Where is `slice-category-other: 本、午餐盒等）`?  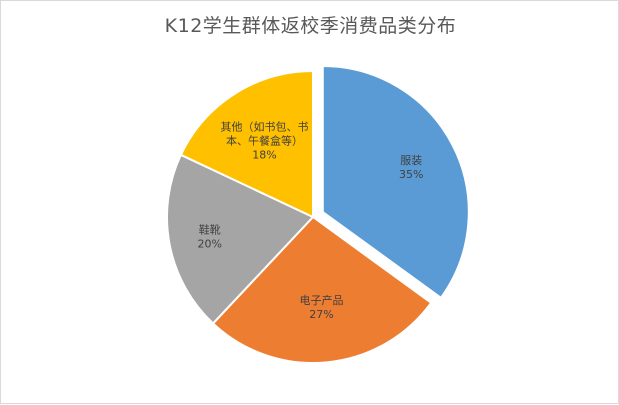
slice-category-other: 本、午餐盒等） is located at coordinates (264, 141).